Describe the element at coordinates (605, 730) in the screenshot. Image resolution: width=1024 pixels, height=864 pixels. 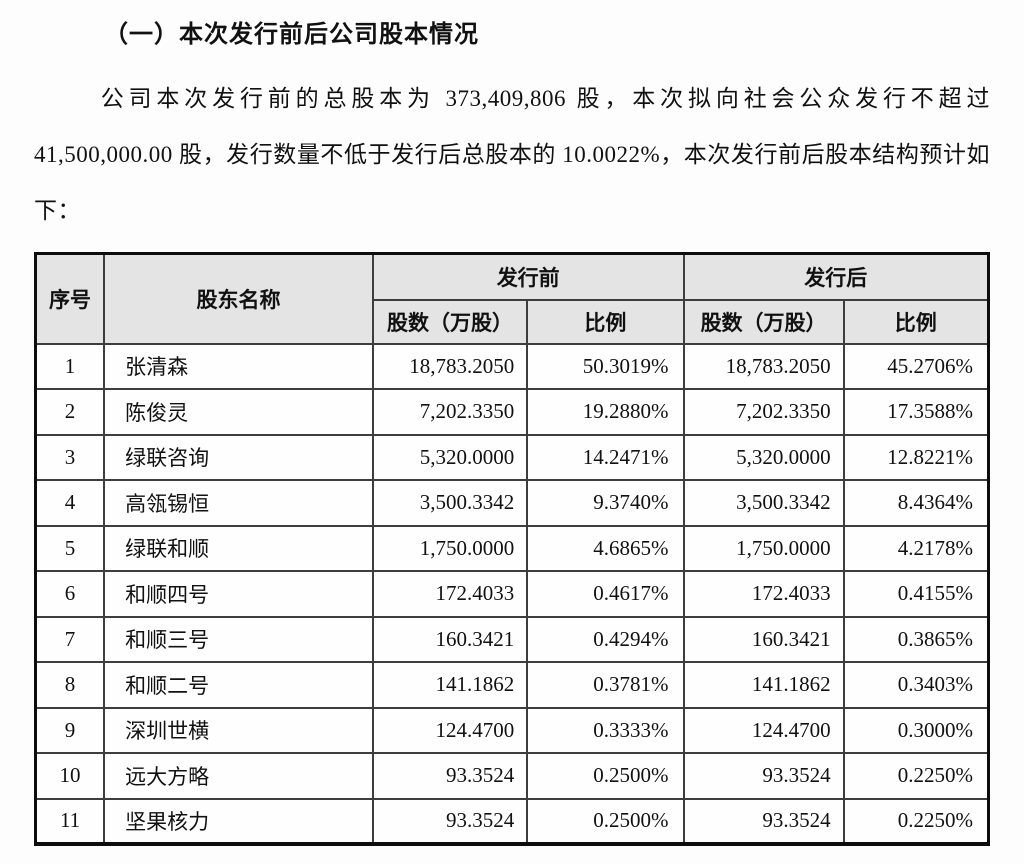
I see `cell-pre-ratio: 0.3333%` at that location.